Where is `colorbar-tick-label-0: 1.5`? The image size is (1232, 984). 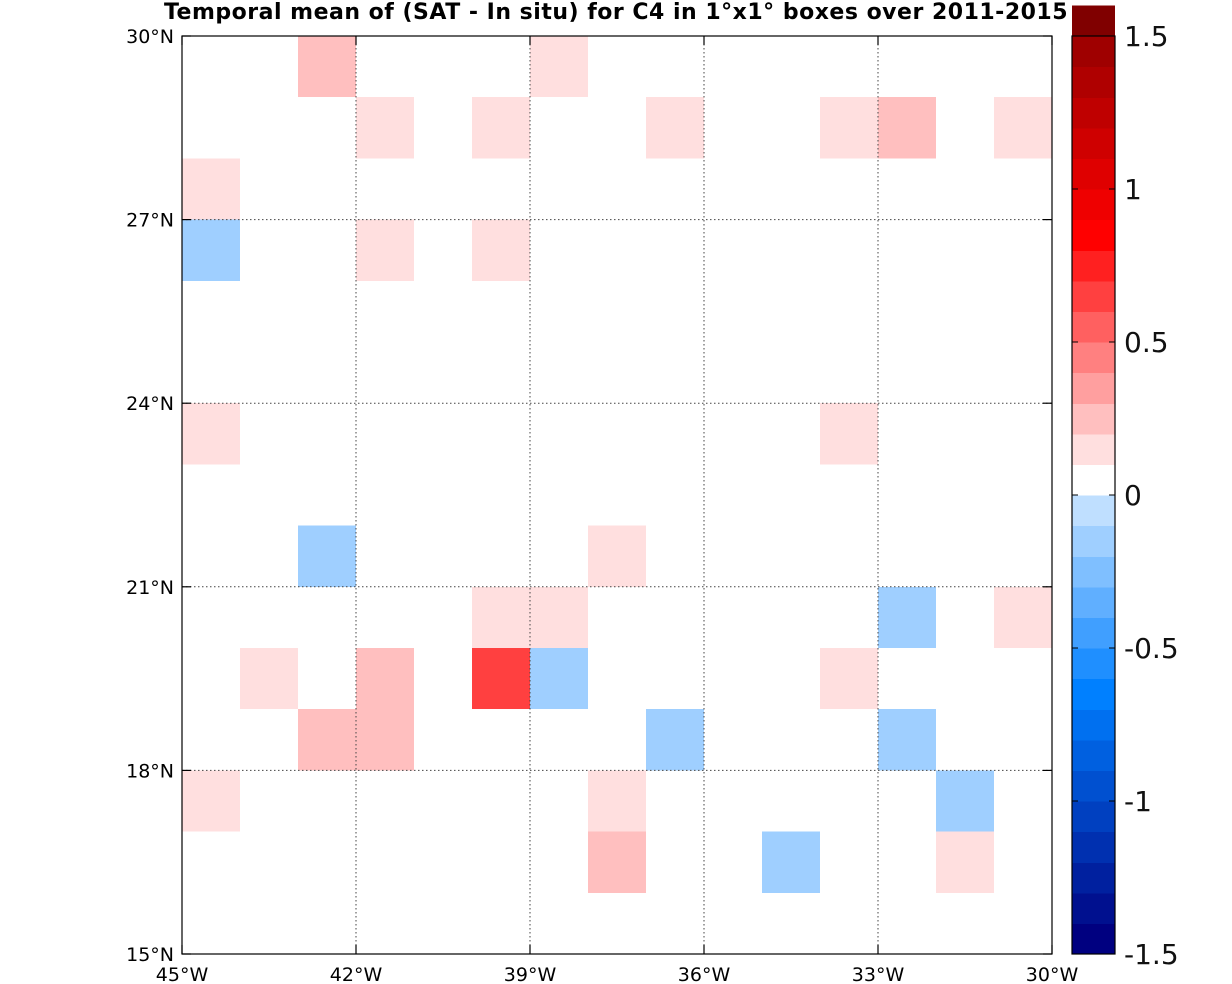
colorbar-tick-label-0: 1.5 is located at coordinates (1146, 36).